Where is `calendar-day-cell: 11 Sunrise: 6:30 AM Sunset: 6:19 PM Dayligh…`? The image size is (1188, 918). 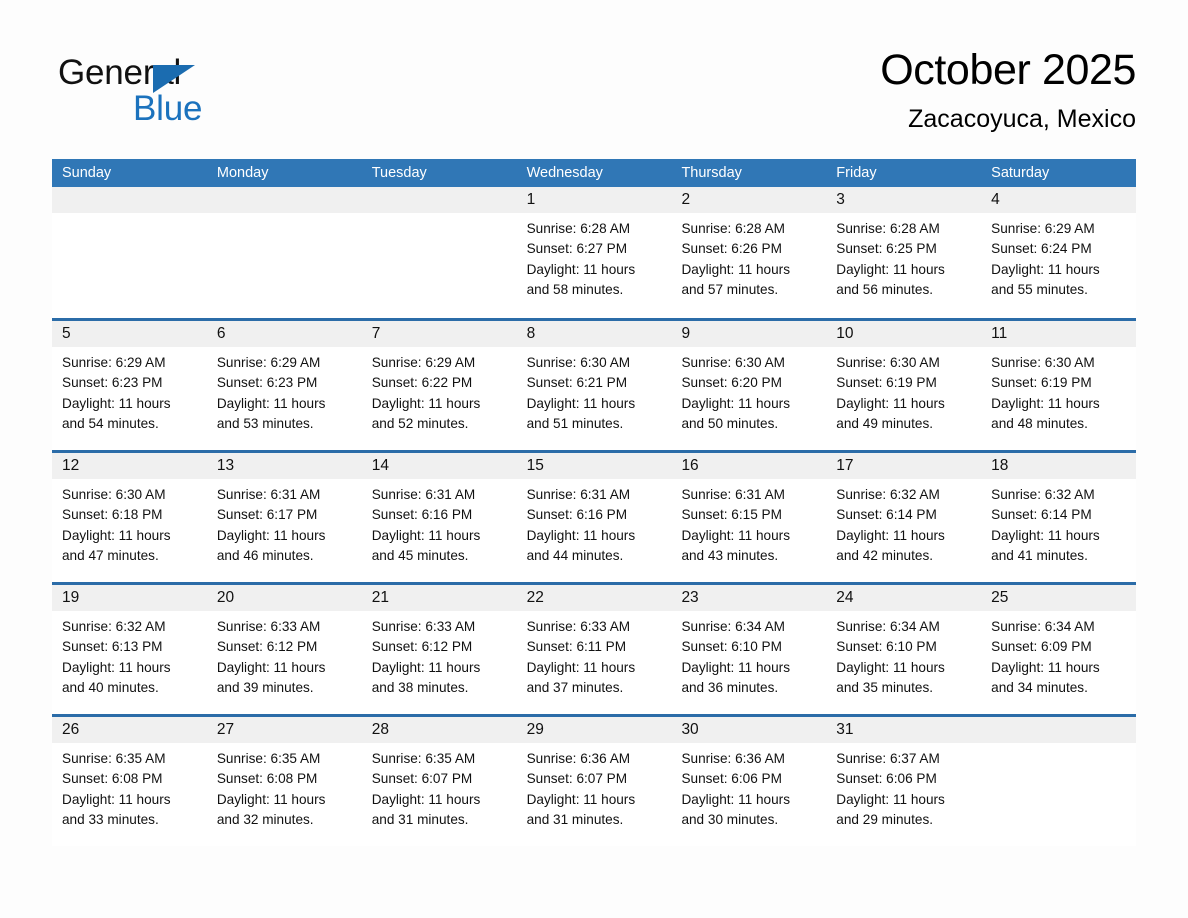 calendar-day-cell: 11 Sunrise: 6:30 AM Sunset: 6:19 PM Dayligh… is located at coordinates (1059, 385).